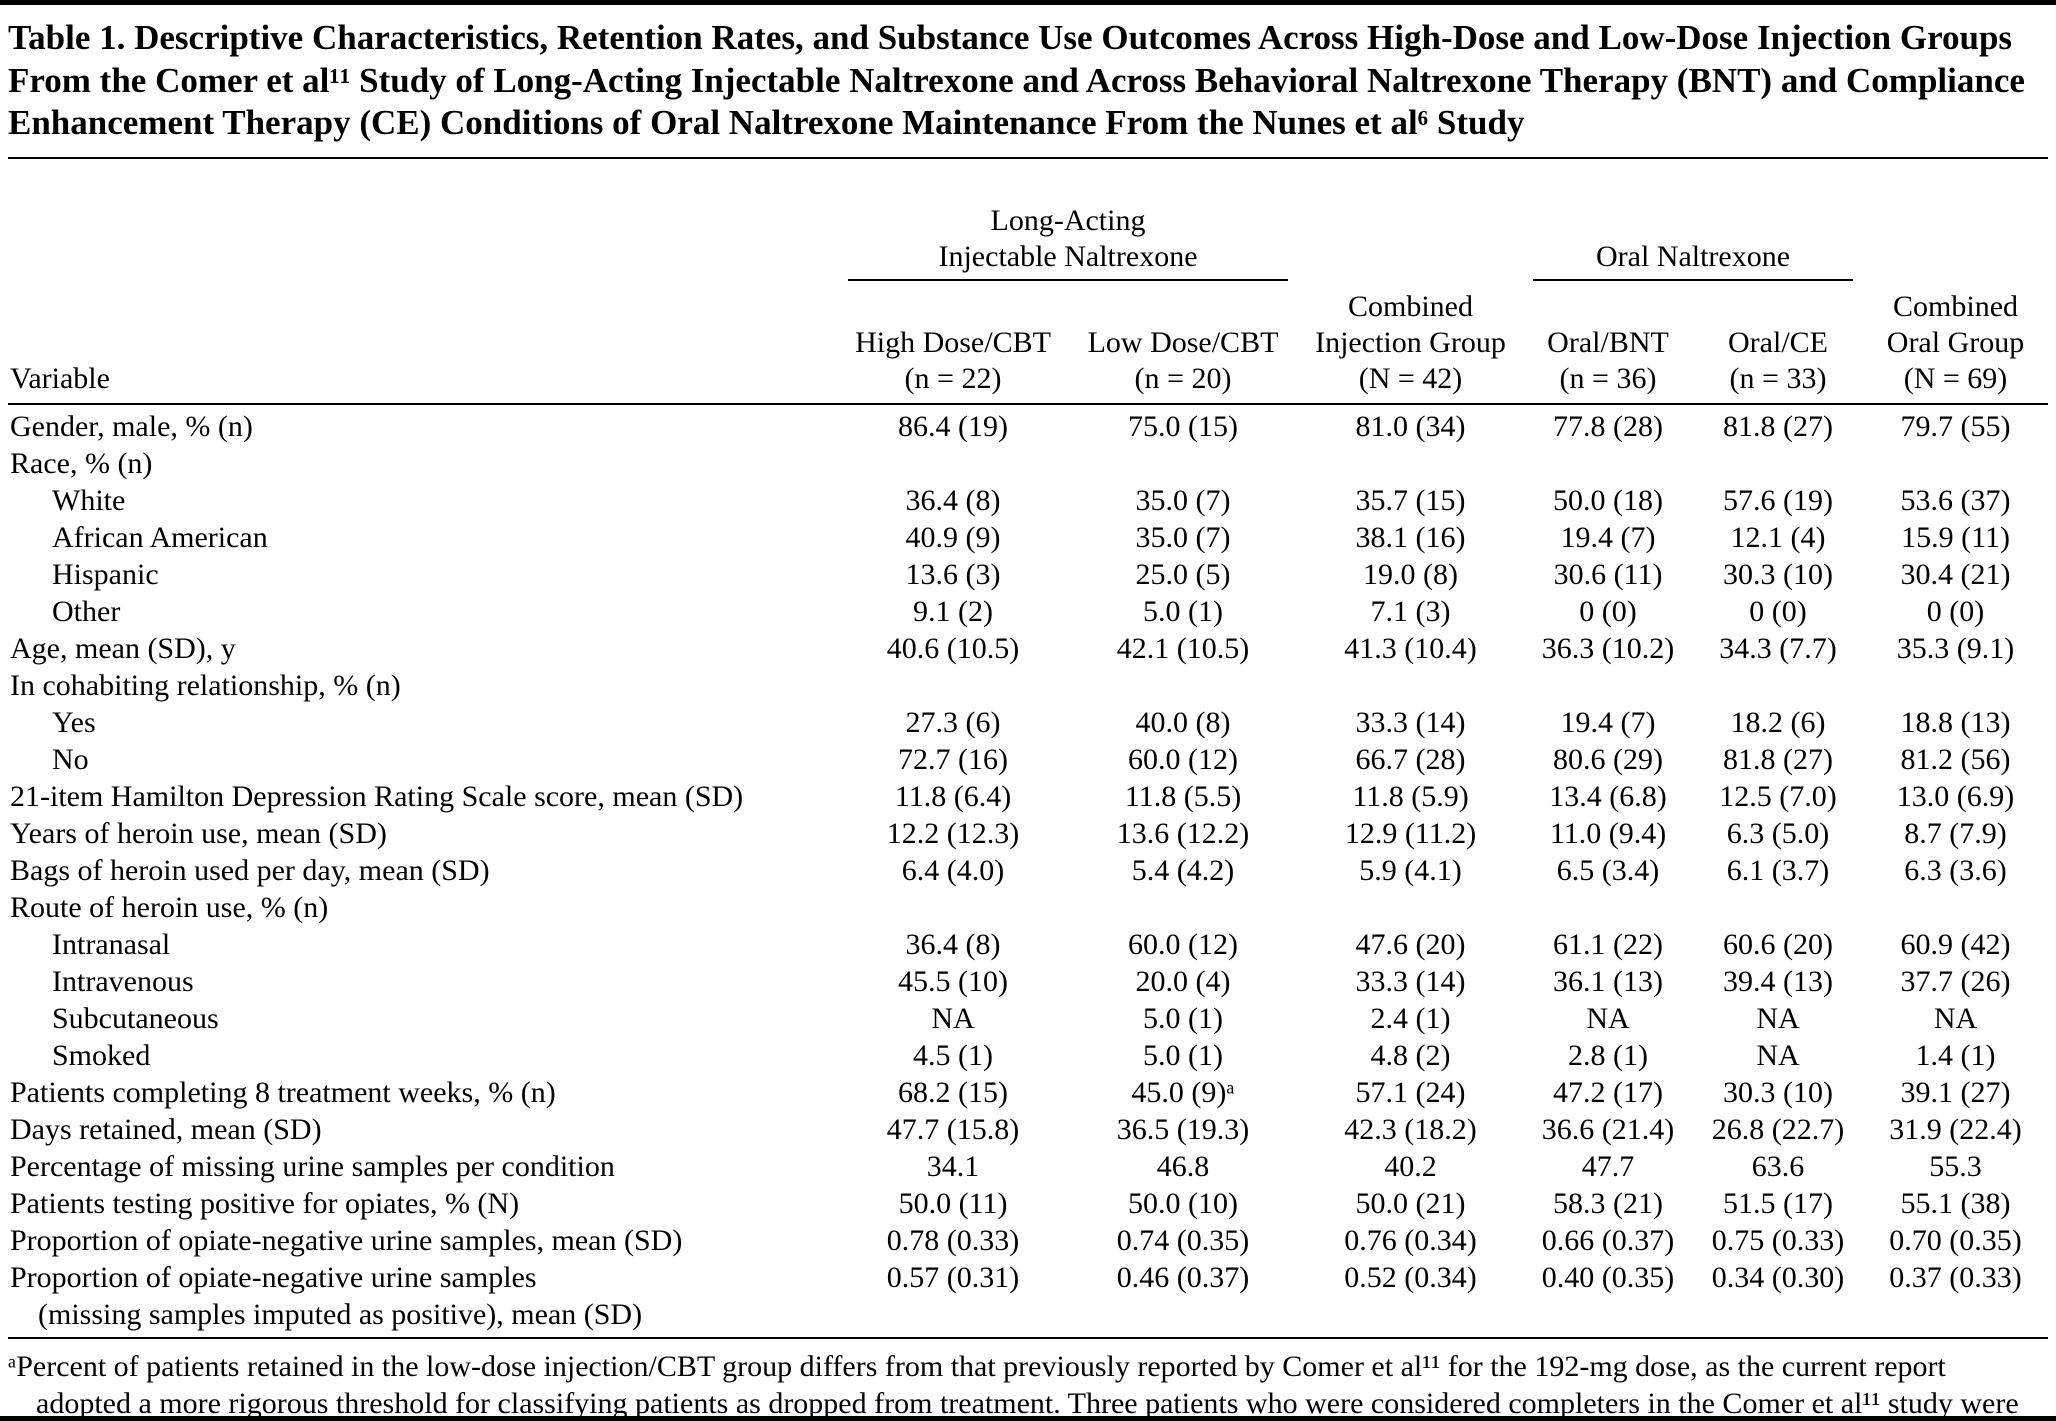 Image resolution: width=2056 pixels, height=1421 pixels. What do you see at coordinates (1778, 871) in the screenshot?
I see `value-cell: 6.1 (3.7)` at bounding box center [1778, 871].